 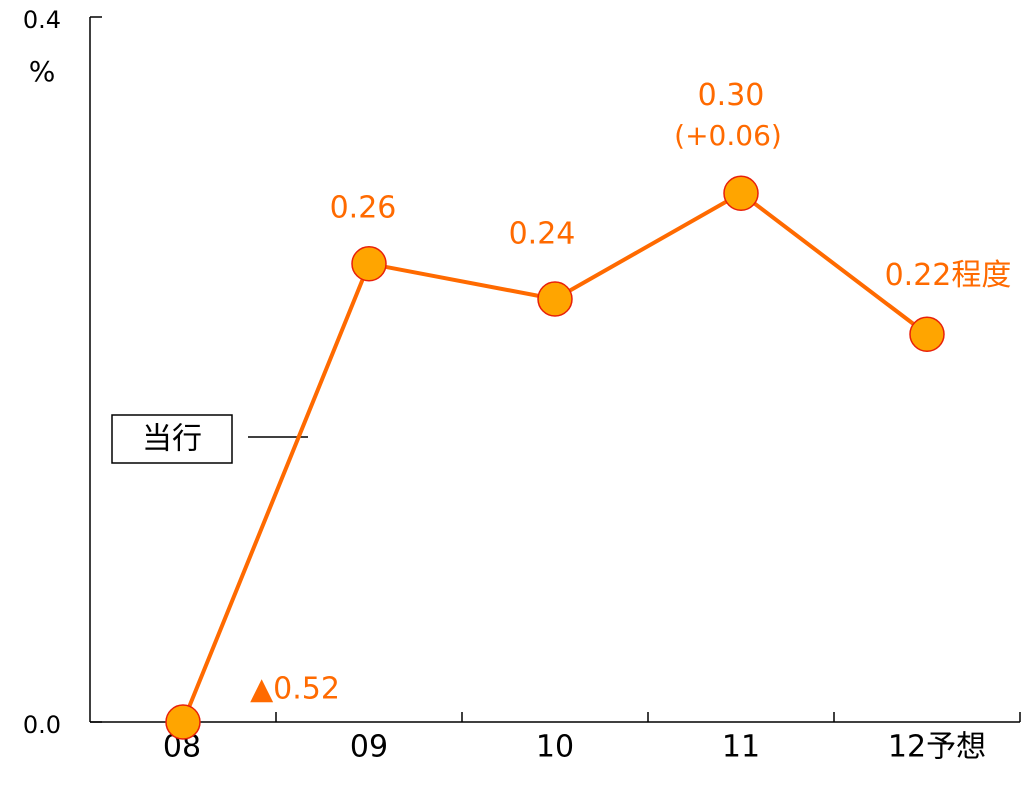 I want to click on legend-box, so click(x=172, y=439).